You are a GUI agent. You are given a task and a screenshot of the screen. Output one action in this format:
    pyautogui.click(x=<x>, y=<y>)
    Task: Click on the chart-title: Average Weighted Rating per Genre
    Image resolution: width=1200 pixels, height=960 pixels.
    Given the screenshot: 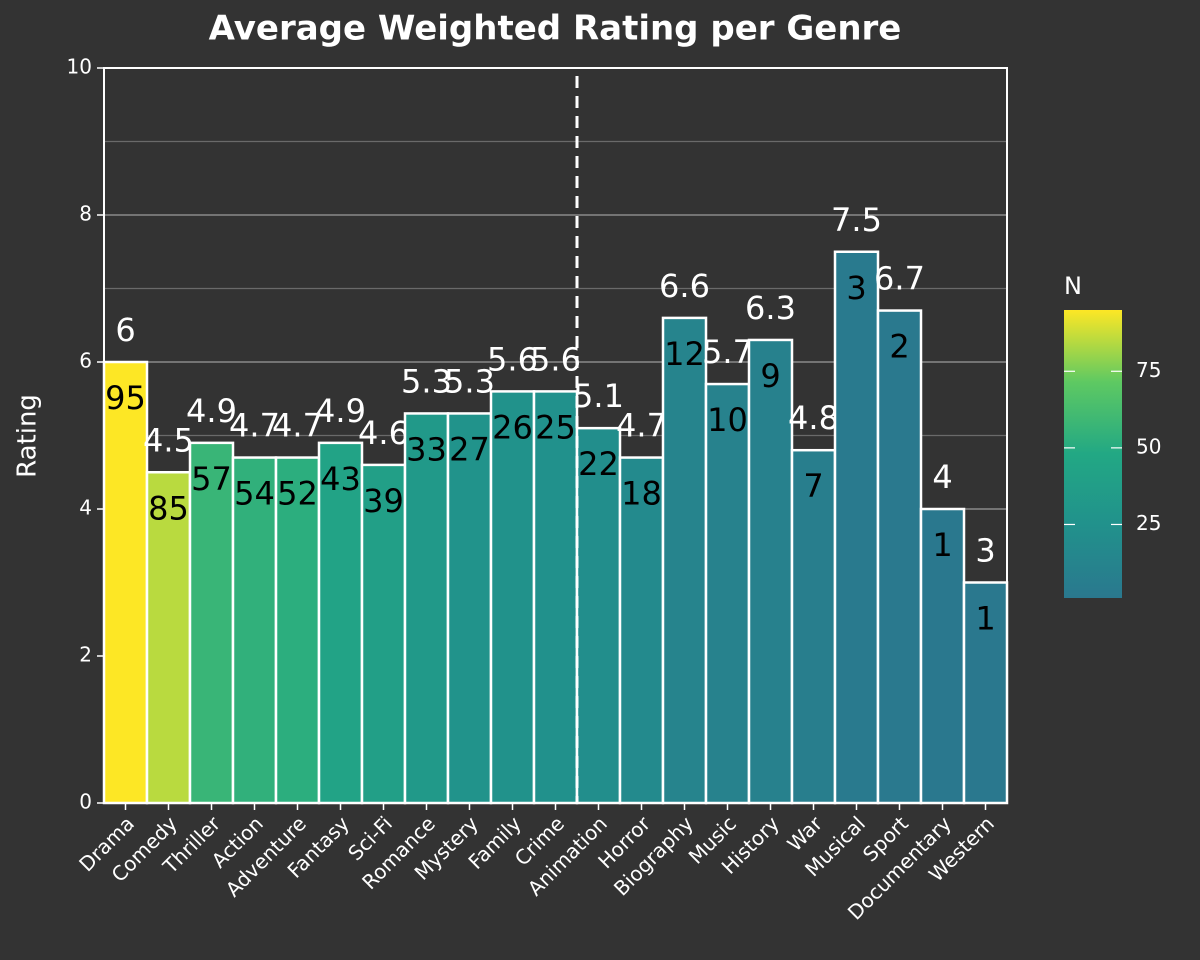 What is the action you would take?
    pyautogui.click(x=555, y=29)
    